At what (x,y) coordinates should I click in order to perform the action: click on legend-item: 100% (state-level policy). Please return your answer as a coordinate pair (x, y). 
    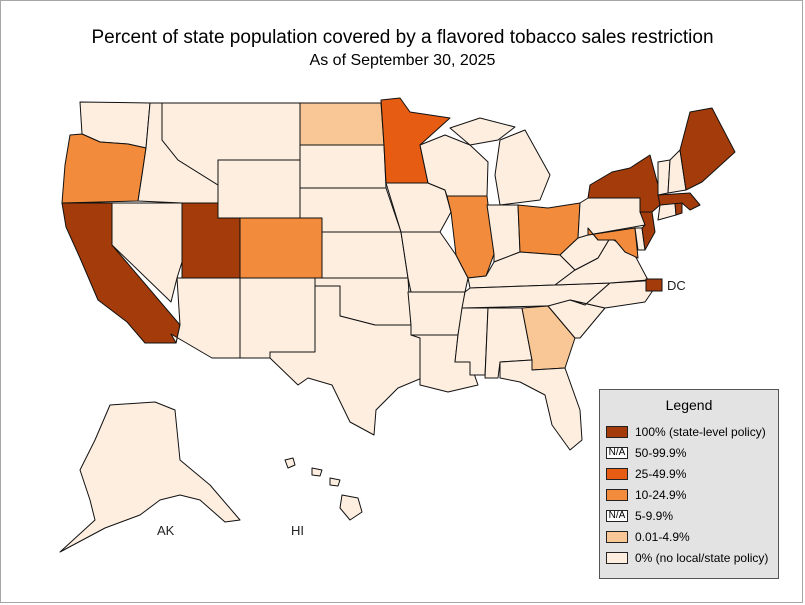
    Looking at the image, I should click on (689, 431).